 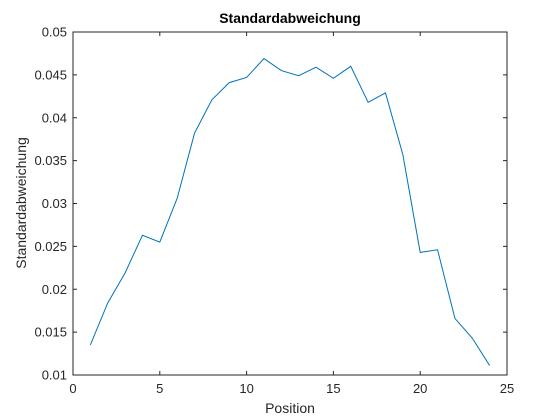 I want to click on y-tick-label: 0.035, so click(x=50, y=160).